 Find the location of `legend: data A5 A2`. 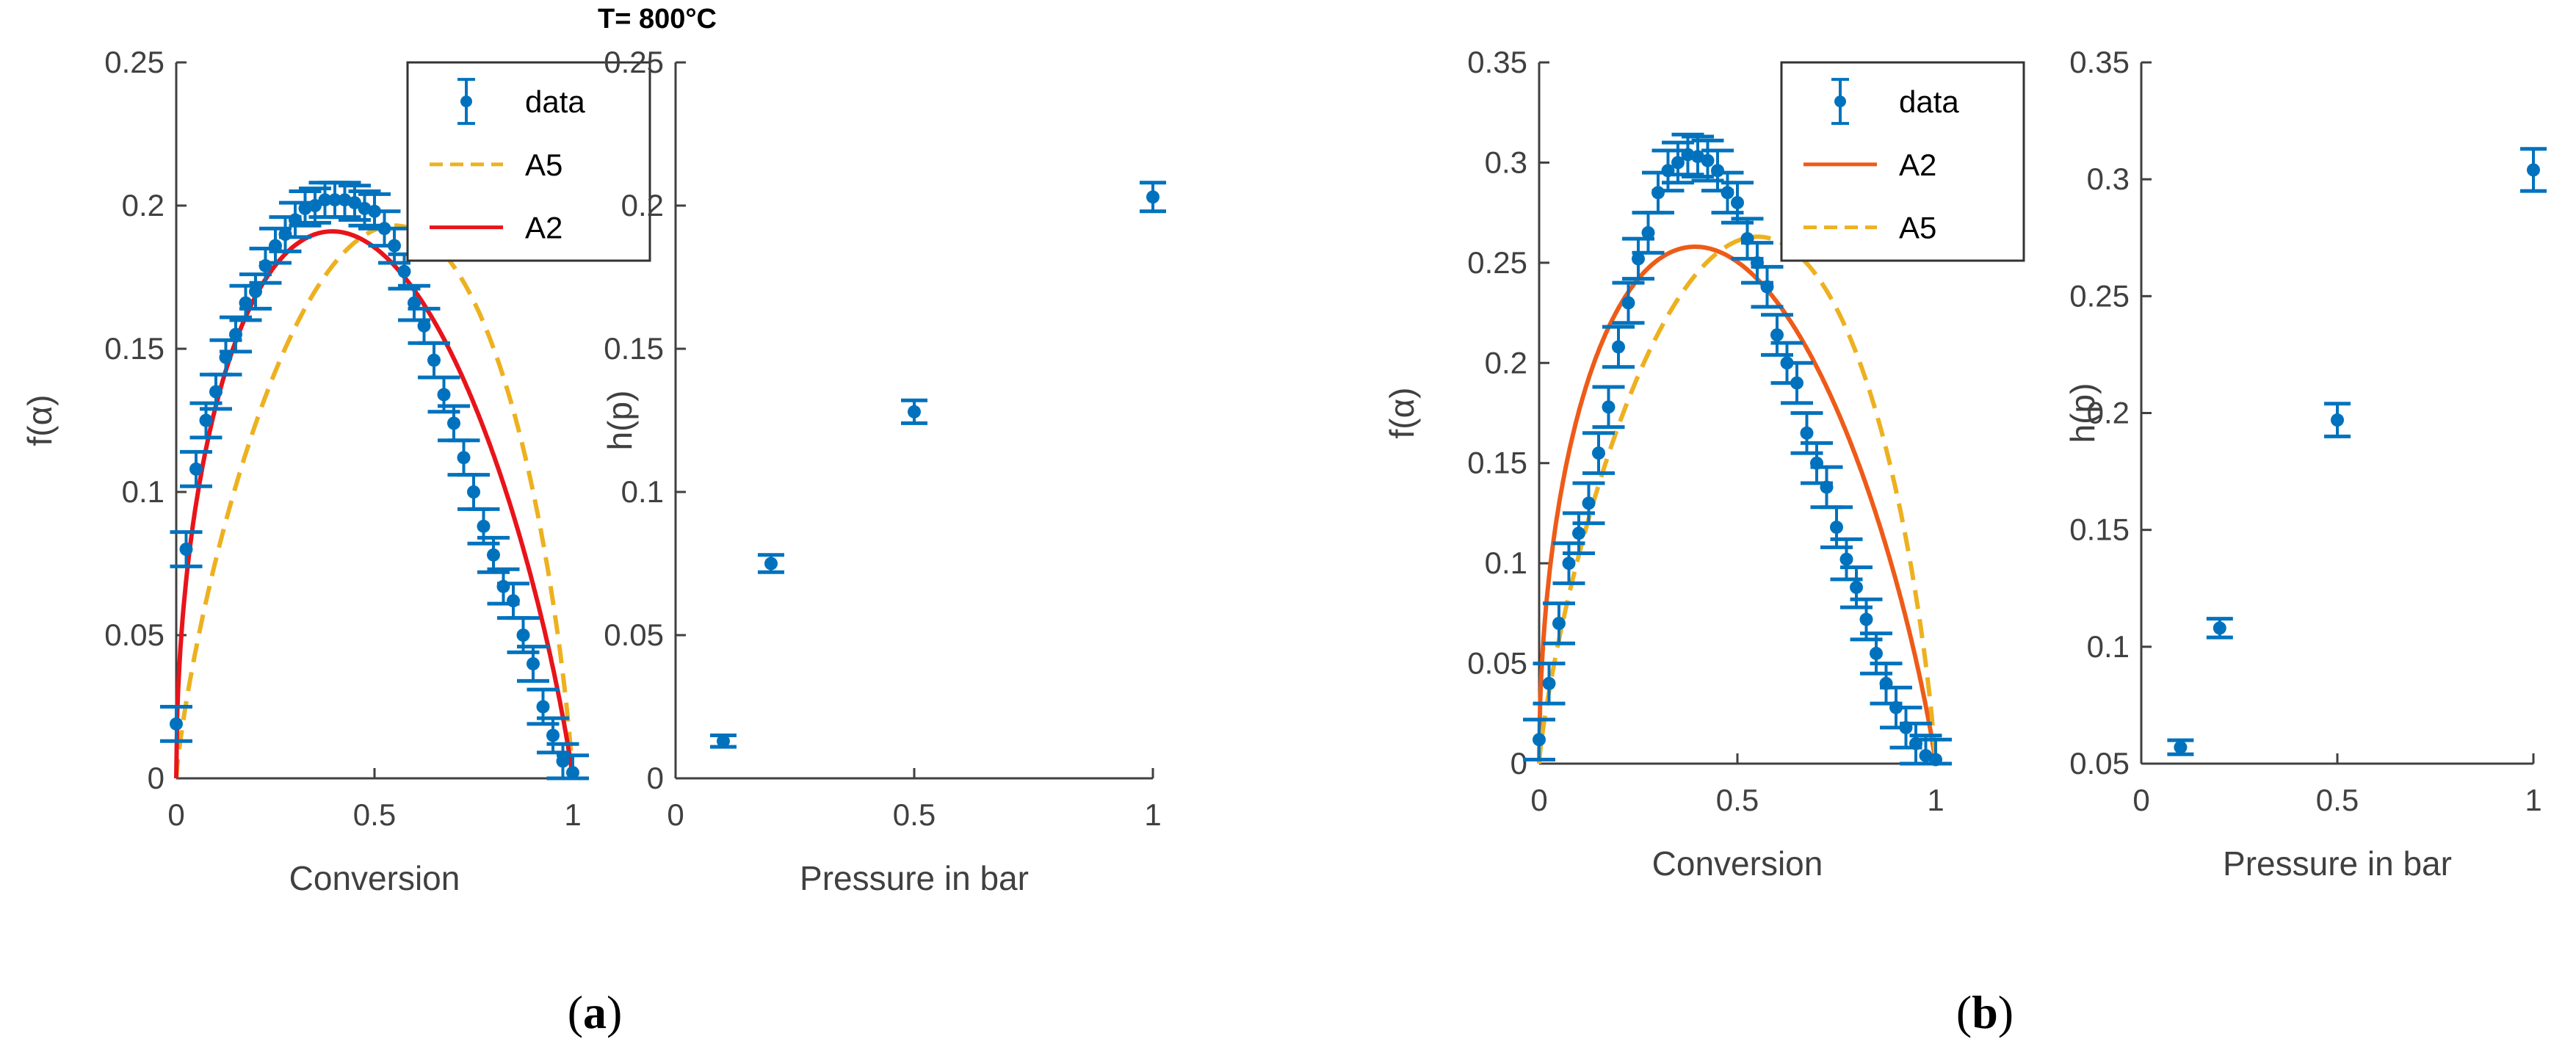

legend: data A5 A2 is located at coordinates (528, 161).